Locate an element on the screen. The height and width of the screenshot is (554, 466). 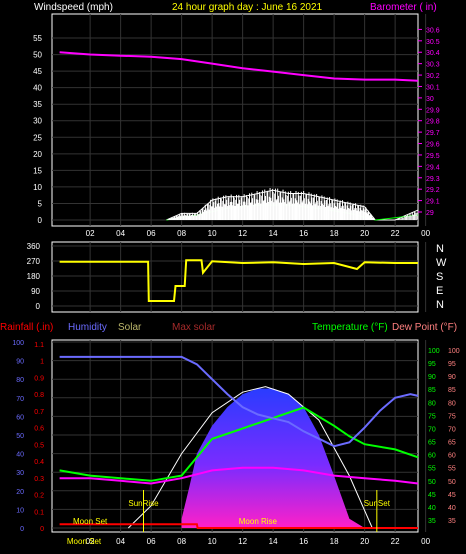
wind-tick-label: 35 is located at coordinates (37, 104).